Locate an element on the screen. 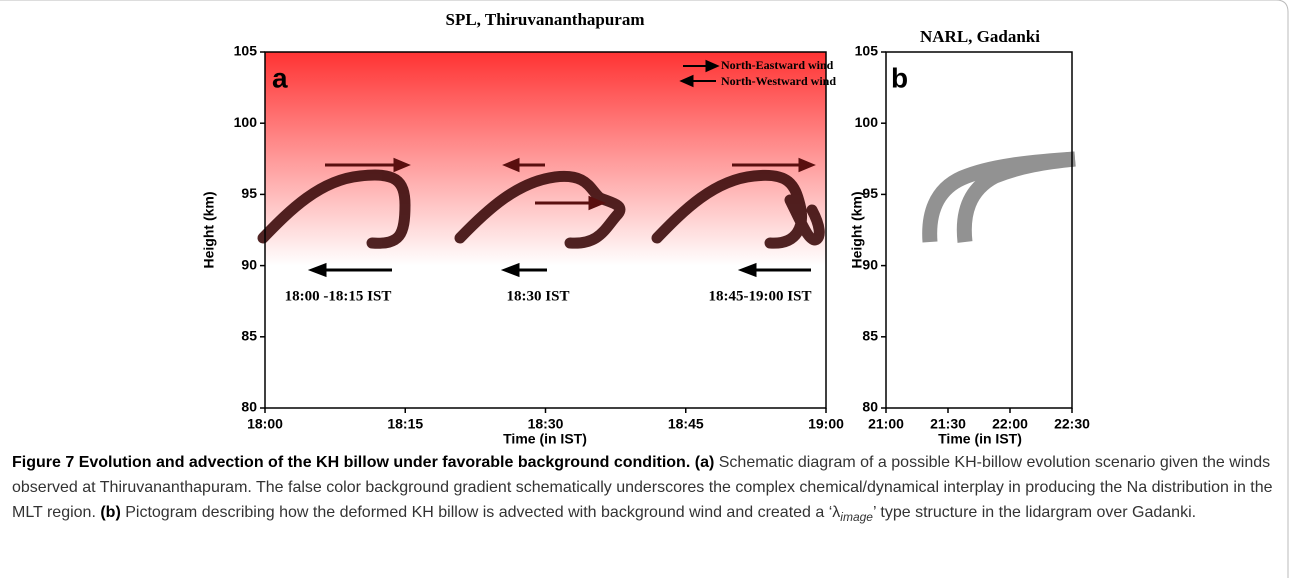 This screenshot has width=1290, height=579. caption-label: Figure 7 is located at coordinates (43, 462).